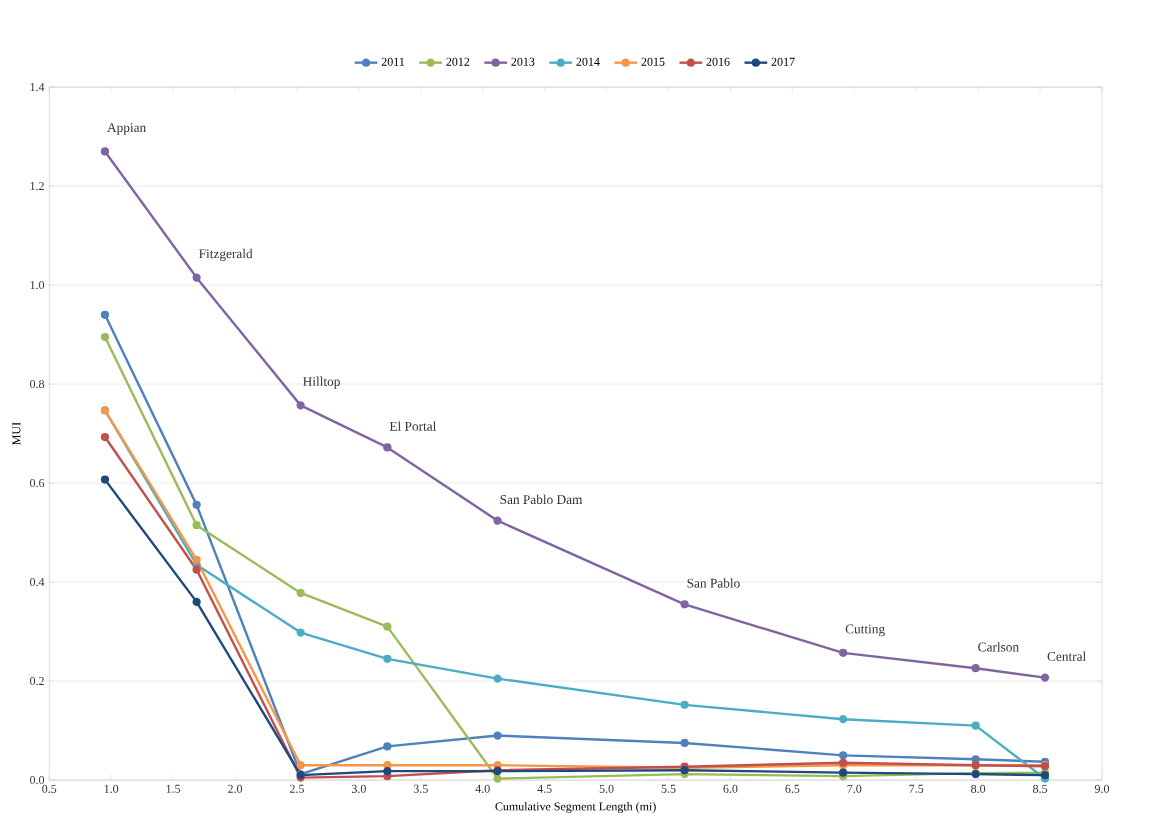 Image resolution: width=1155 pixels, height=827 pixels. I want to click on annotation: Cutting, so click(865, 630).